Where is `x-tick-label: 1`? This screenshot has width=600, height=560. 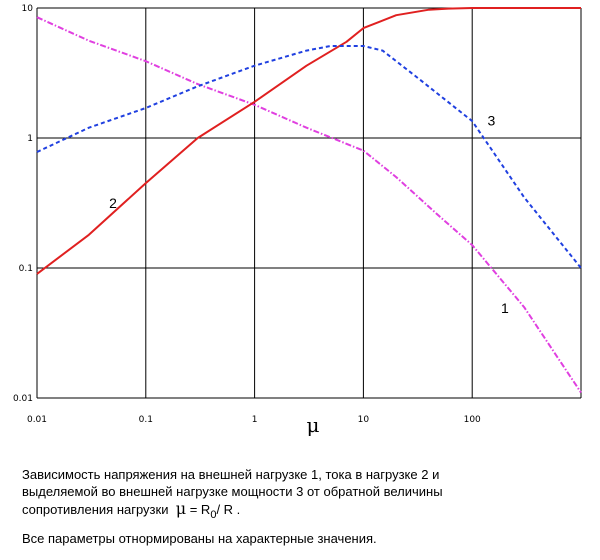
x-tick-label: 1 is located at coordinates (255, 420).